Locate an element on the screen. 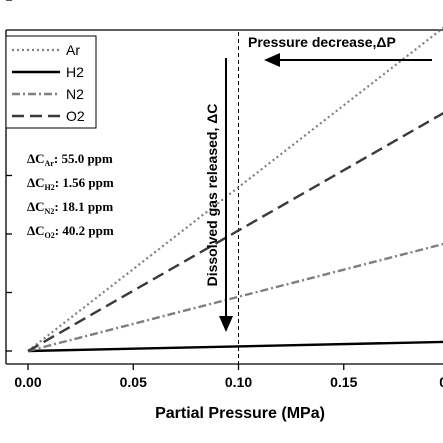  x-tick-label: 0.10 is located at coordinates (238, 382).